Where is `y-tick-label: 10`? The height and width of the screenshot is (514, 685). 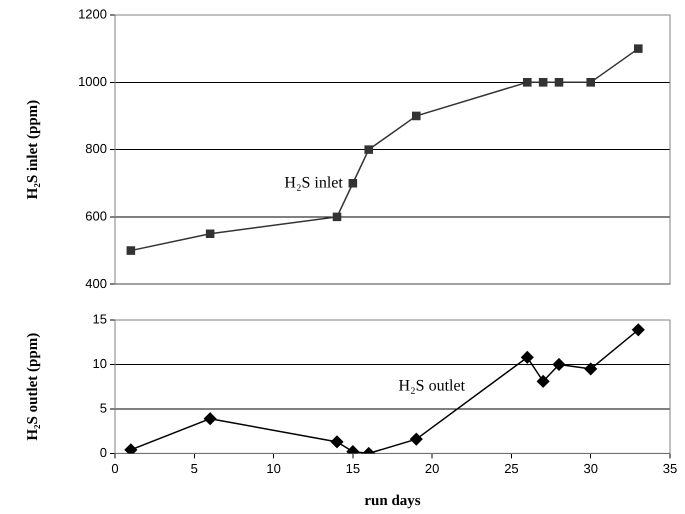
y-tick-label: 10 is located at coordinates (99, 364).